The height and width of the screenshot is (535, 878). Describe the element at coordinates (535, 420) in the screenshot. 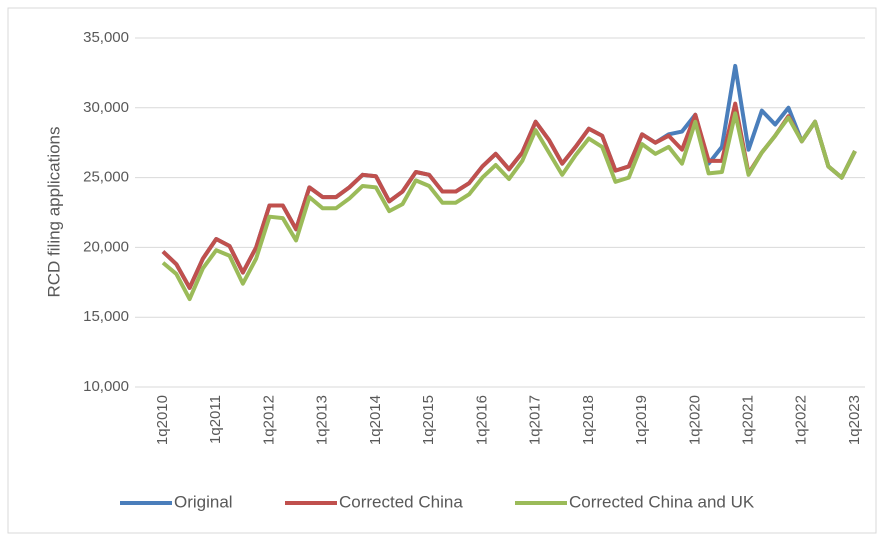

I see `x-tick-label: 1q2017` at that location.